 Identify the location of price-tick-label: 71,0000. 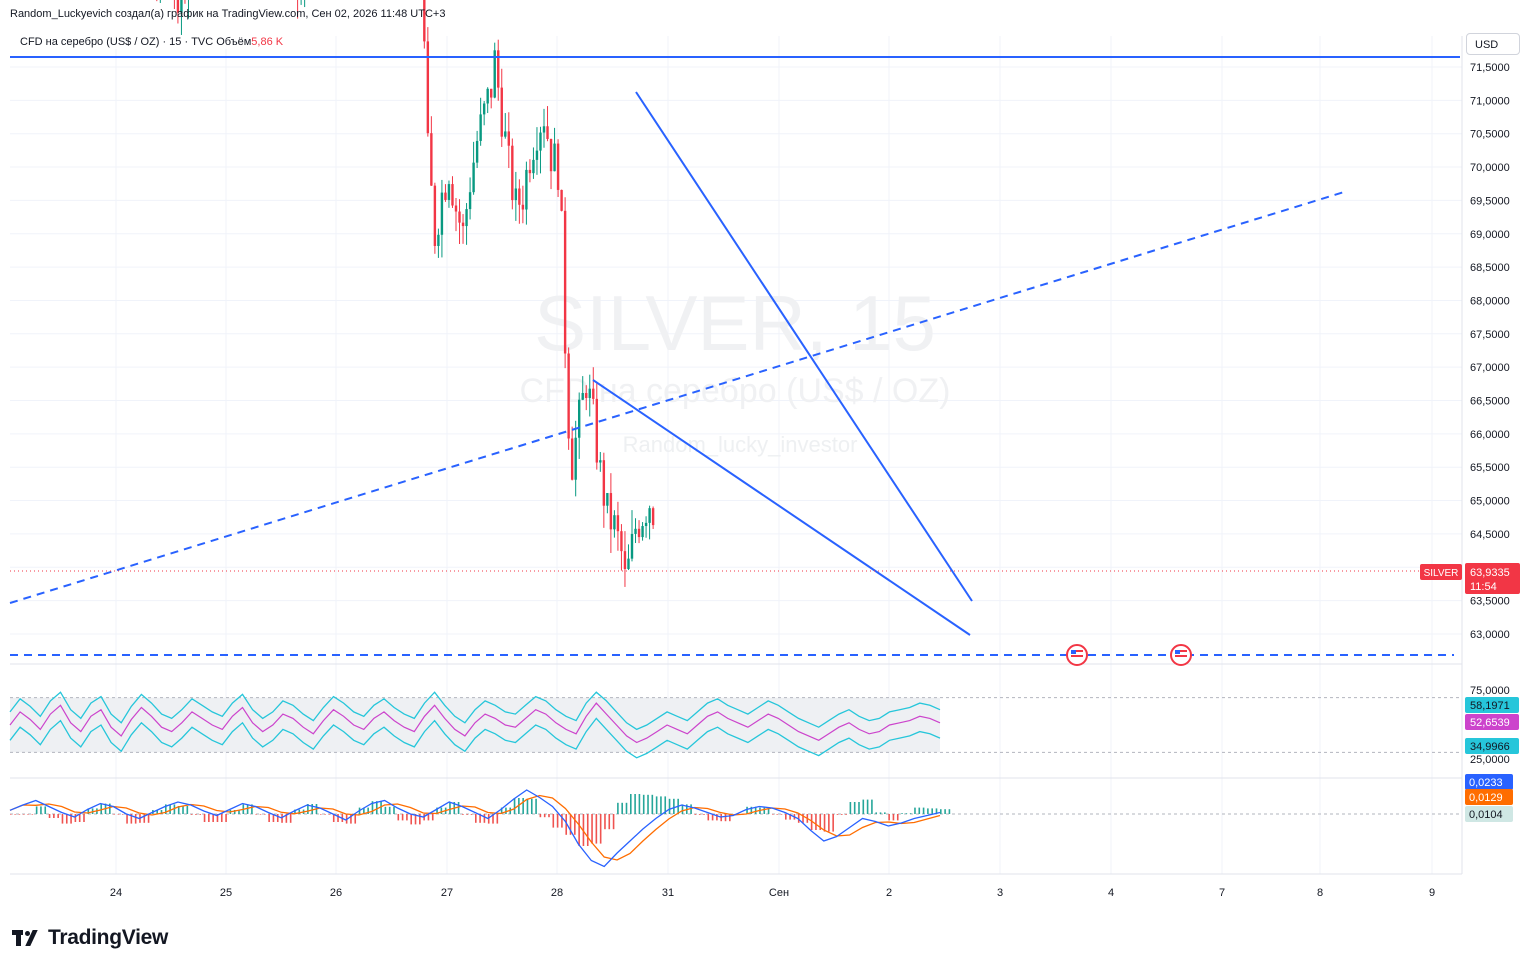
(1490, 101).